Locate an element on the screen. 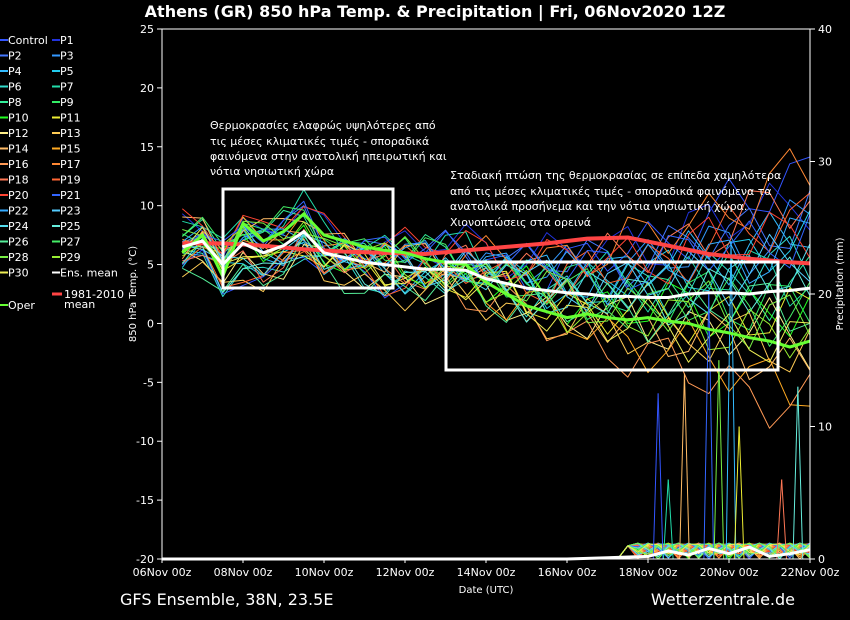  y-right-tick-label: 40 is located at coordinates (825, 29).